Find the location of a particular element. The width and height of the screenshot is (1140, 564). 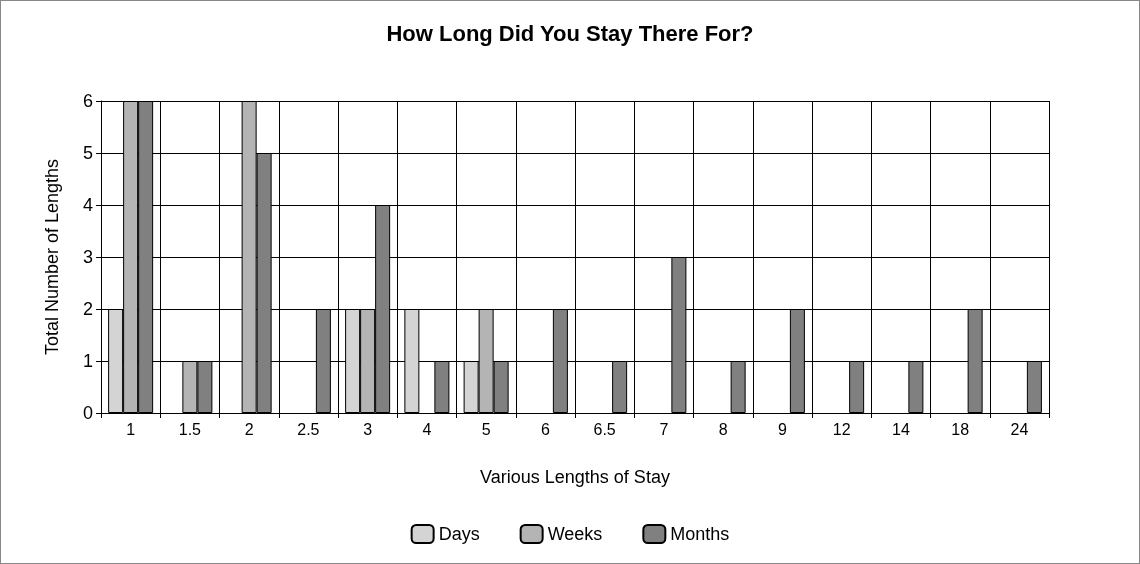

y-tick-label: 5 is located at coordinates (87, 153).